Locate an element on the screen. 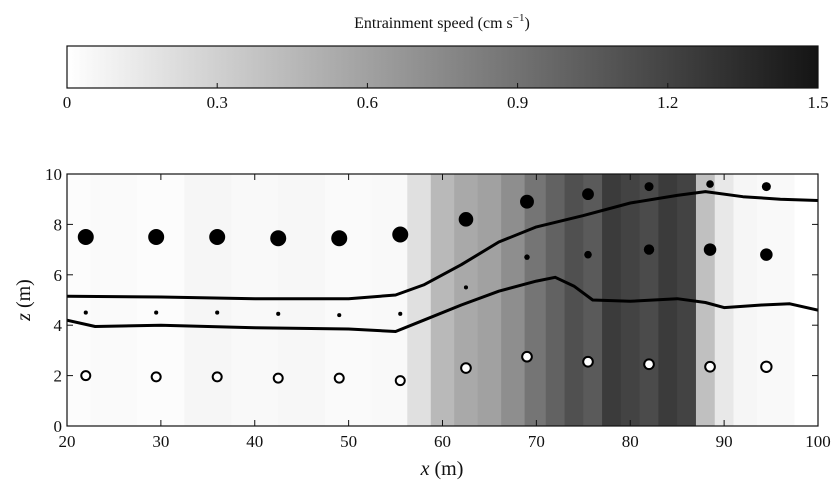 This screenshot has height=484, width=837. interface-line is located at coordinates (442, 304).